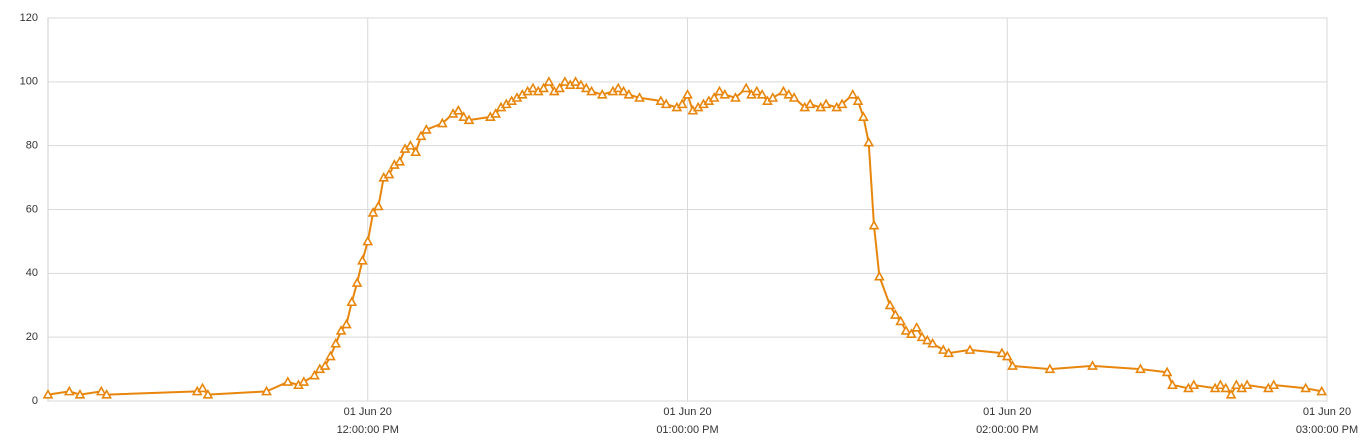 The height and width of the screenshot is (442, 1368). I want to click on y-tick-label: 100, so click(29, 82).